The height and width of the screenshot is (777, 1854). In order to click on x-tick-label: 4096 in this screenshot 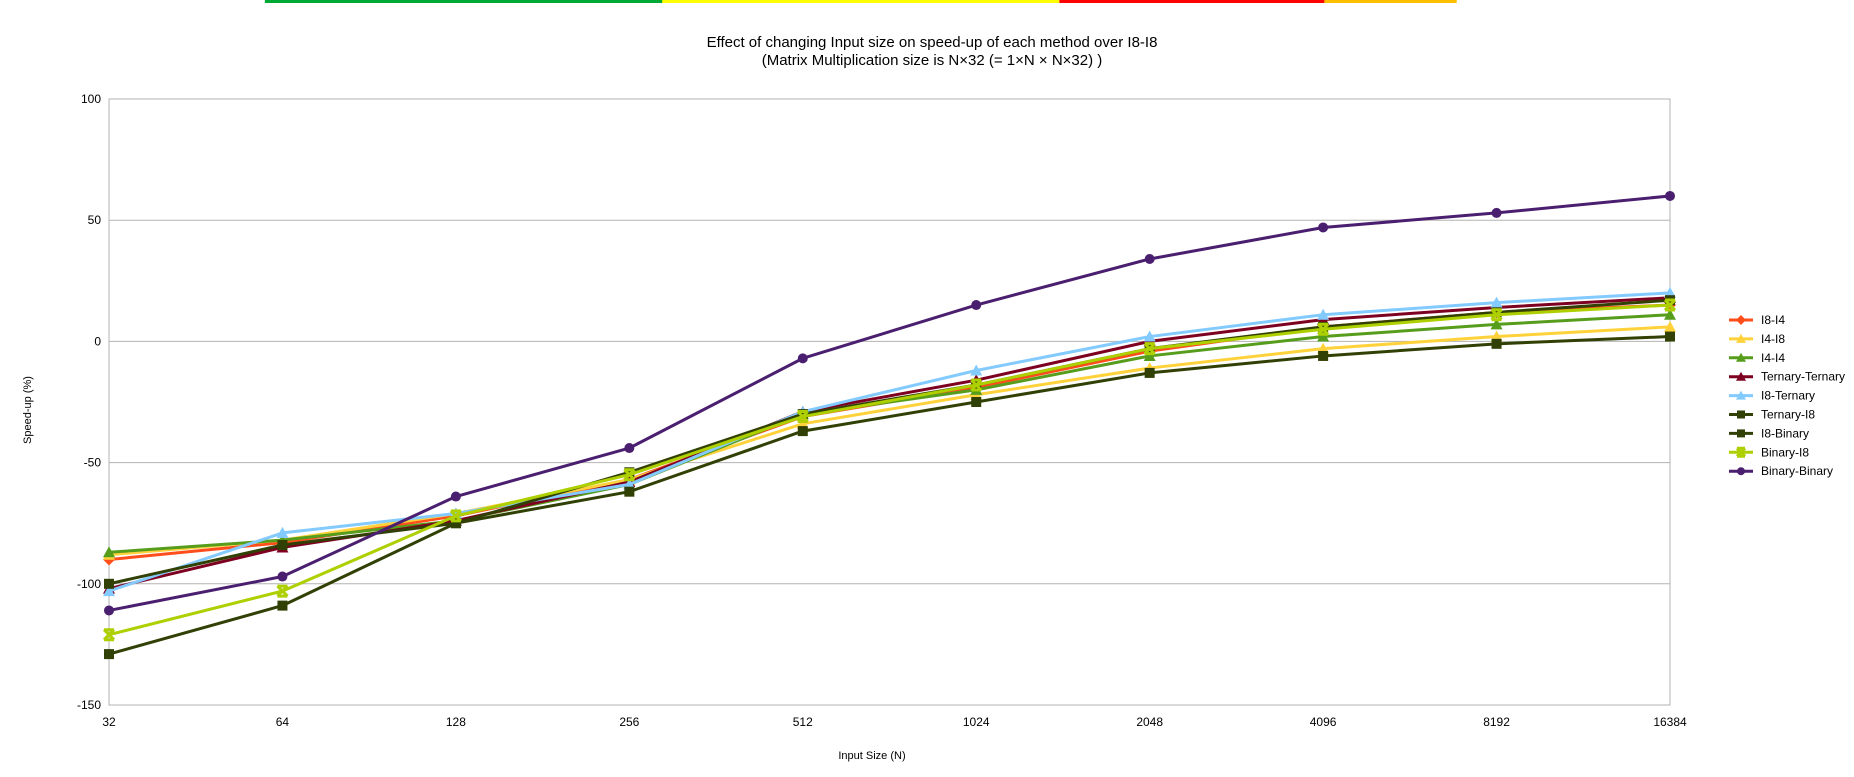, I will do `click(1323, 722)`.